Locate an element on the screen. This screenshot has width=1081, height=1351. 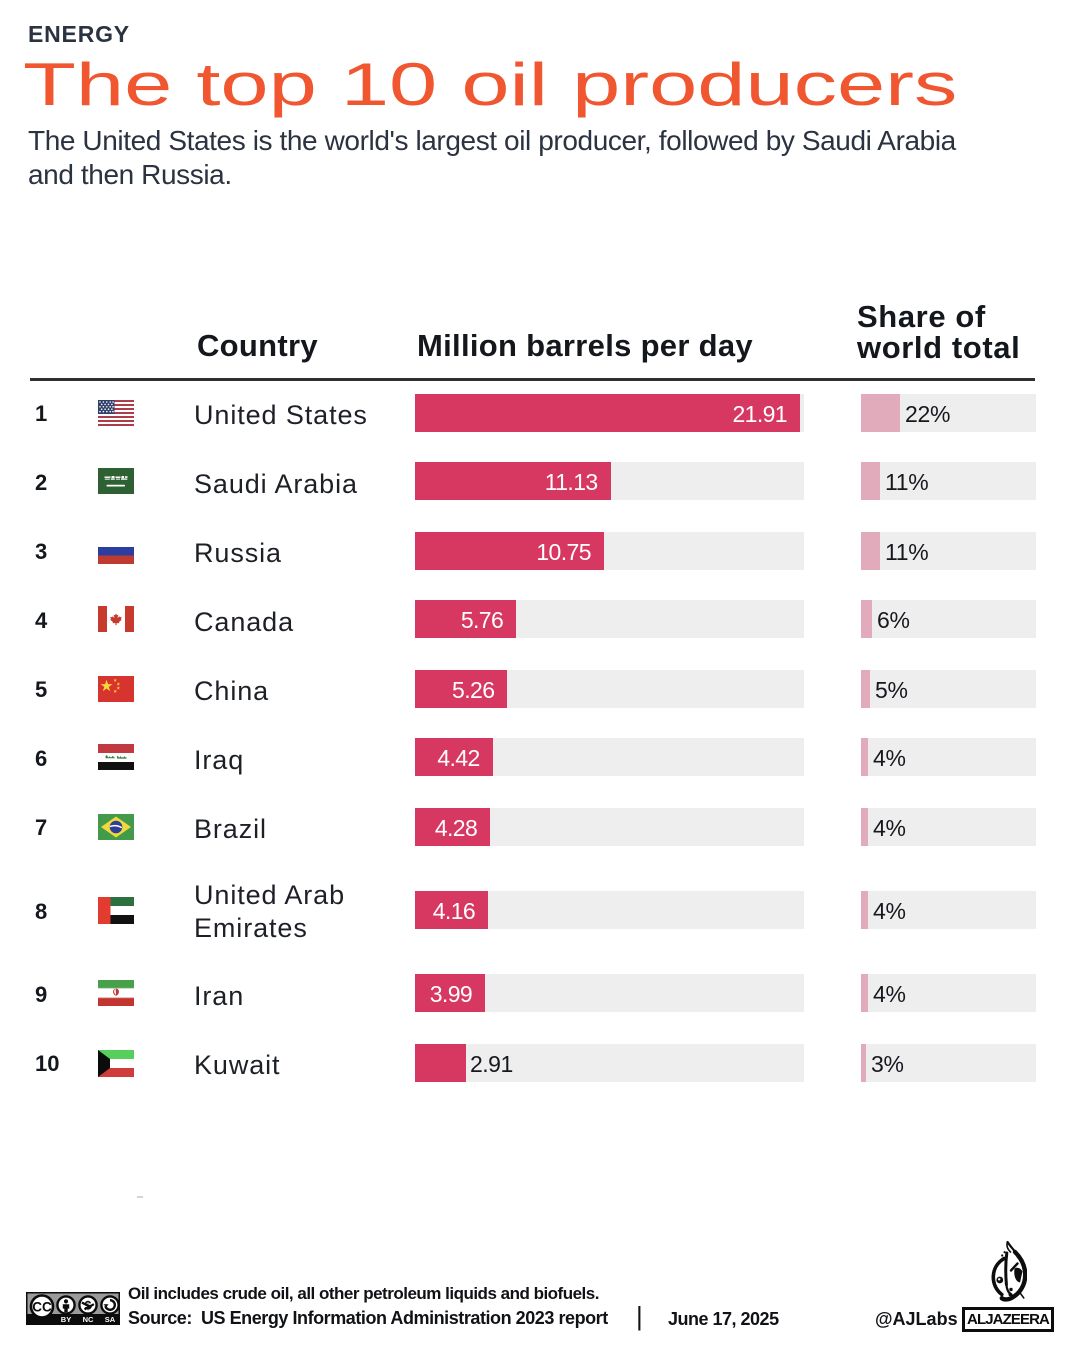
svg-text: SA is located at coordinates (110, 1319).